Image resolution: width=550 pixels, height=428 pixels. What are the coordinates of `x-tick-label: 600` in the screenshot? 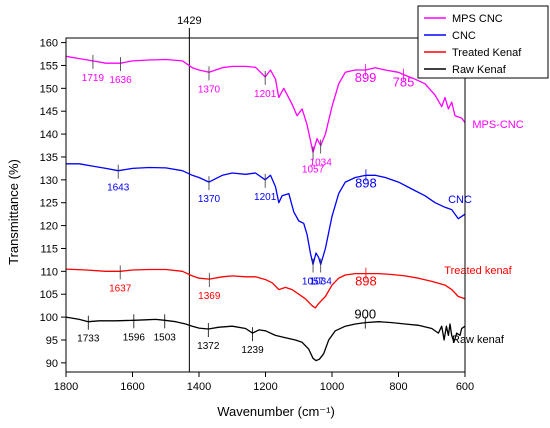 It's located at (465, 387).